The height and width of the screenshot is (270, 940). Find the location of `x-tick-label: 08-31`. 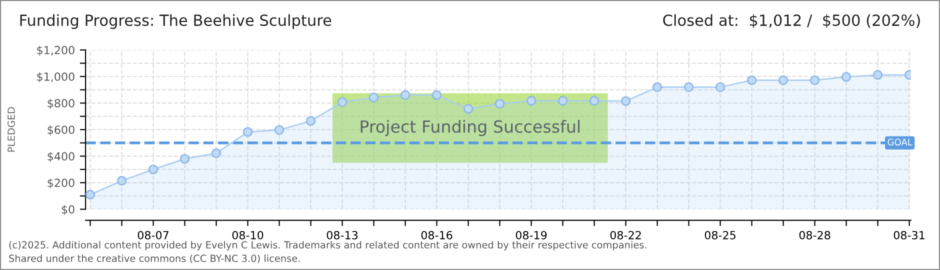

x-tick-label: 08-31 is located at coordinates (909, 235).